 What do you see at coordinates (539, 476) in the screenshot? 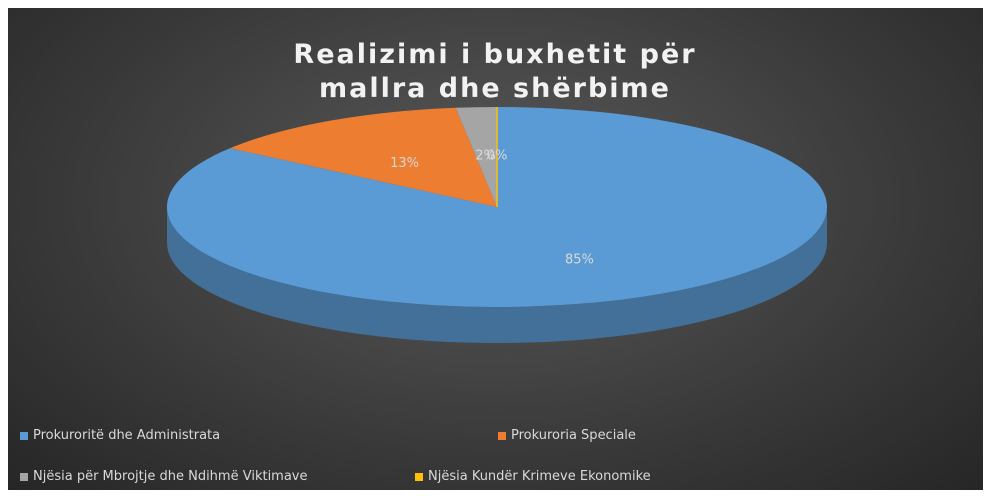
I see `legend-label: Njësia Kundër Krimeve Ekonomike` at bounding box center [539, 476].